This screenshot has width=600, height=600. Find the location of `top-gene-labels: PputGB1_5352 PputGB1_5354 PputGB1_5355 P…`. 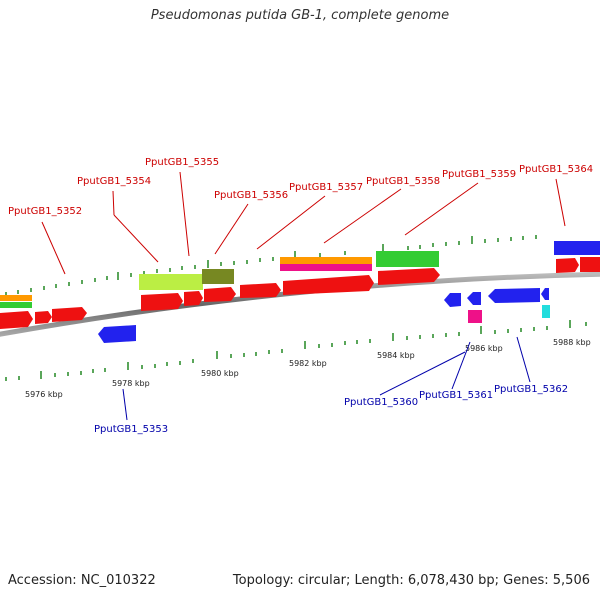

top-gene-labels: PputGB1_5352 PputGB1_5354 PputGB1_5355 P… is located at coordinates (300, 187).